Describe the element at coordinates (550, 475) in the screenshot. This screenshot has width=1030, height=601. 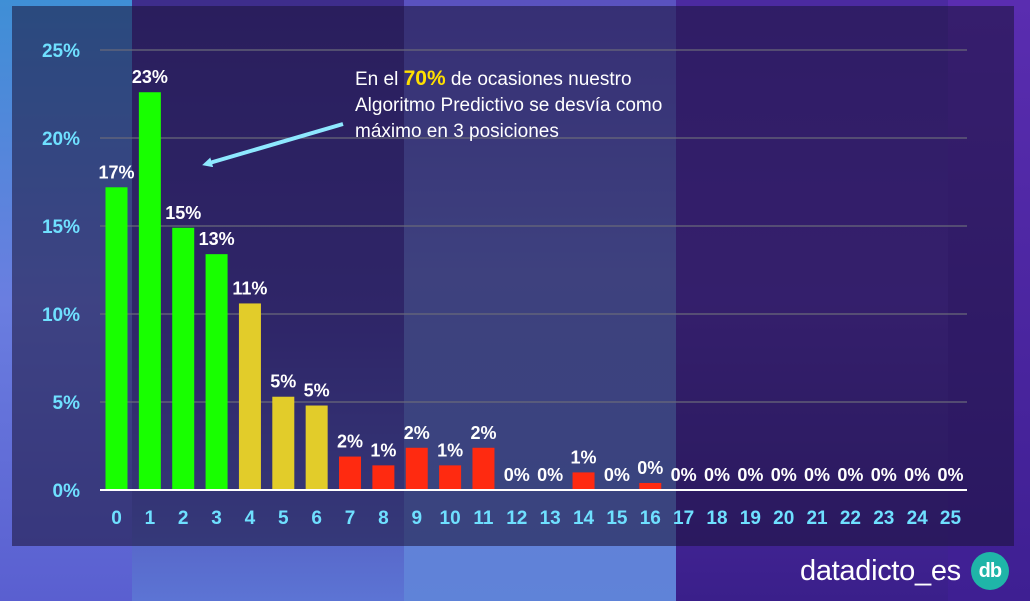
I see `data-label-13: 0%` at that location.